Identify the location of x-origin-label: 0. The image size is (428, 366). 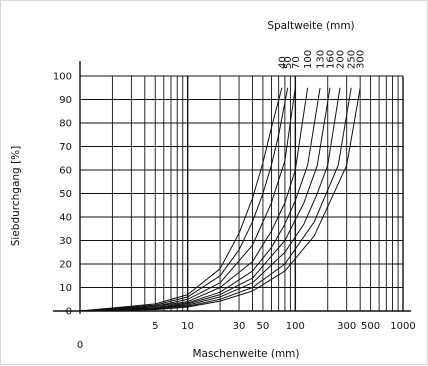
(80, 345).